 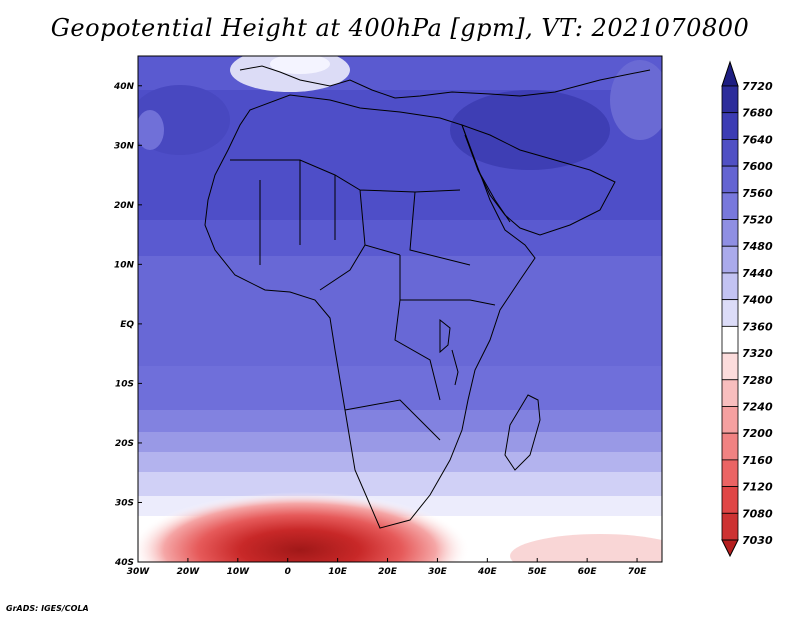 What do you see at coordinates (124, 384) in the screenshot?
I see `lat-tick-label: 10S` at bounding box center [124, 384].